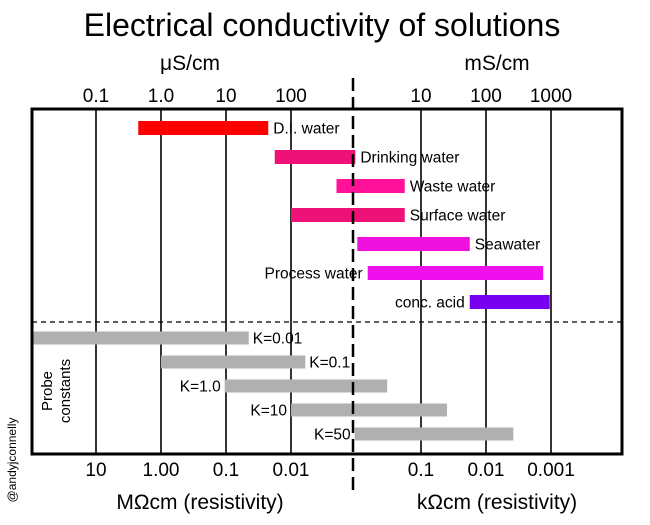 The height and width of the screenshot is (525, 650). Describe the element at coordinates (413, 244) in the screenshot. I see `bar-seawater` at that location.